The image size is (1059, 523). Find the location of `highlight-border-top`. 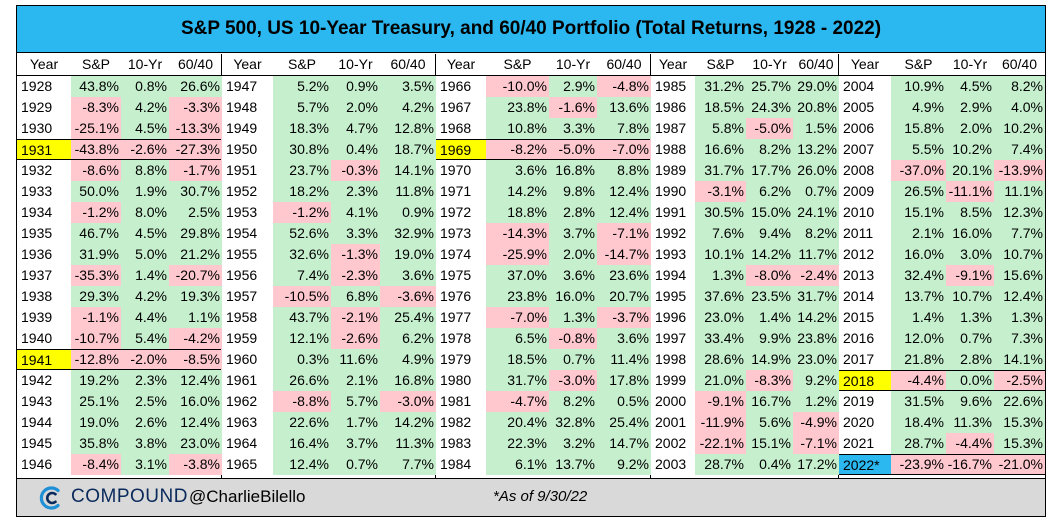

highlight-border-top is located at coordinates (119, 349).